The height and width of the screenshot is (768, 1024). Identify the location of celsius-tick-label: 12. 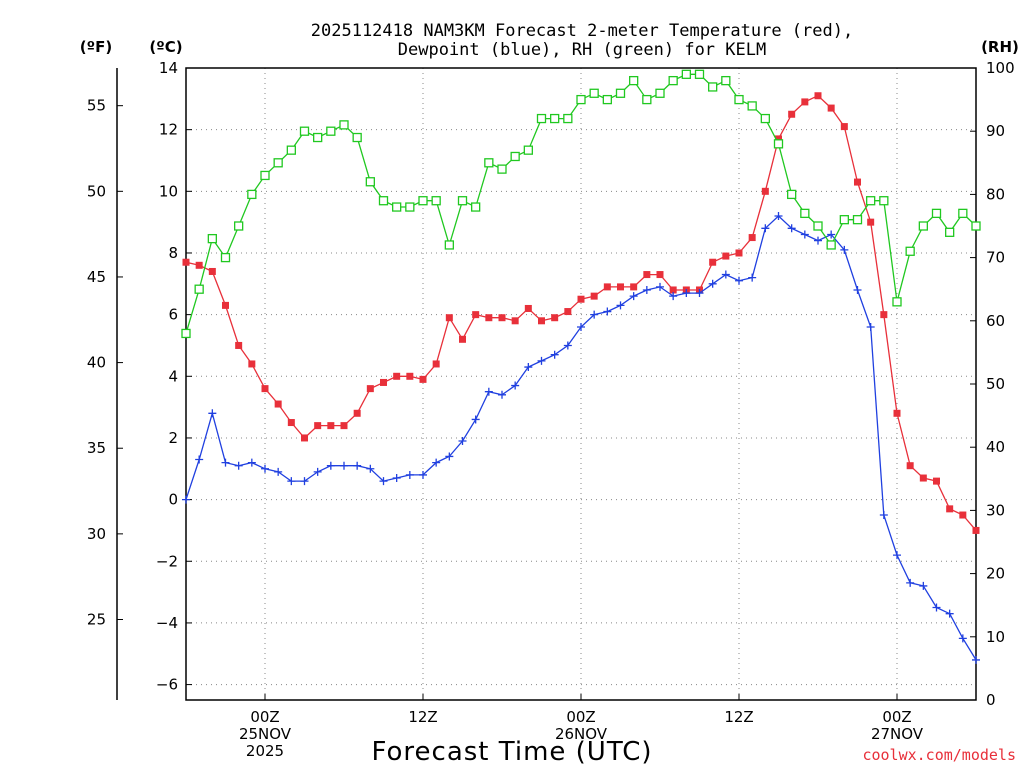
(168, 130).